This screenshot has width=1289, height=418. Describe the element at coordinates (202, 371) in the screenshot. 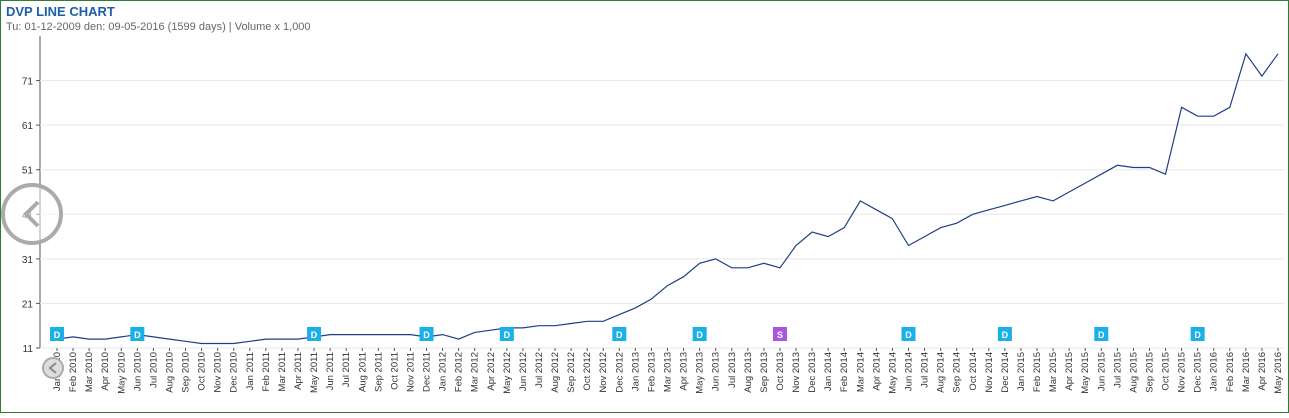

I see `x-tick-label: Oct 2010` at that location.